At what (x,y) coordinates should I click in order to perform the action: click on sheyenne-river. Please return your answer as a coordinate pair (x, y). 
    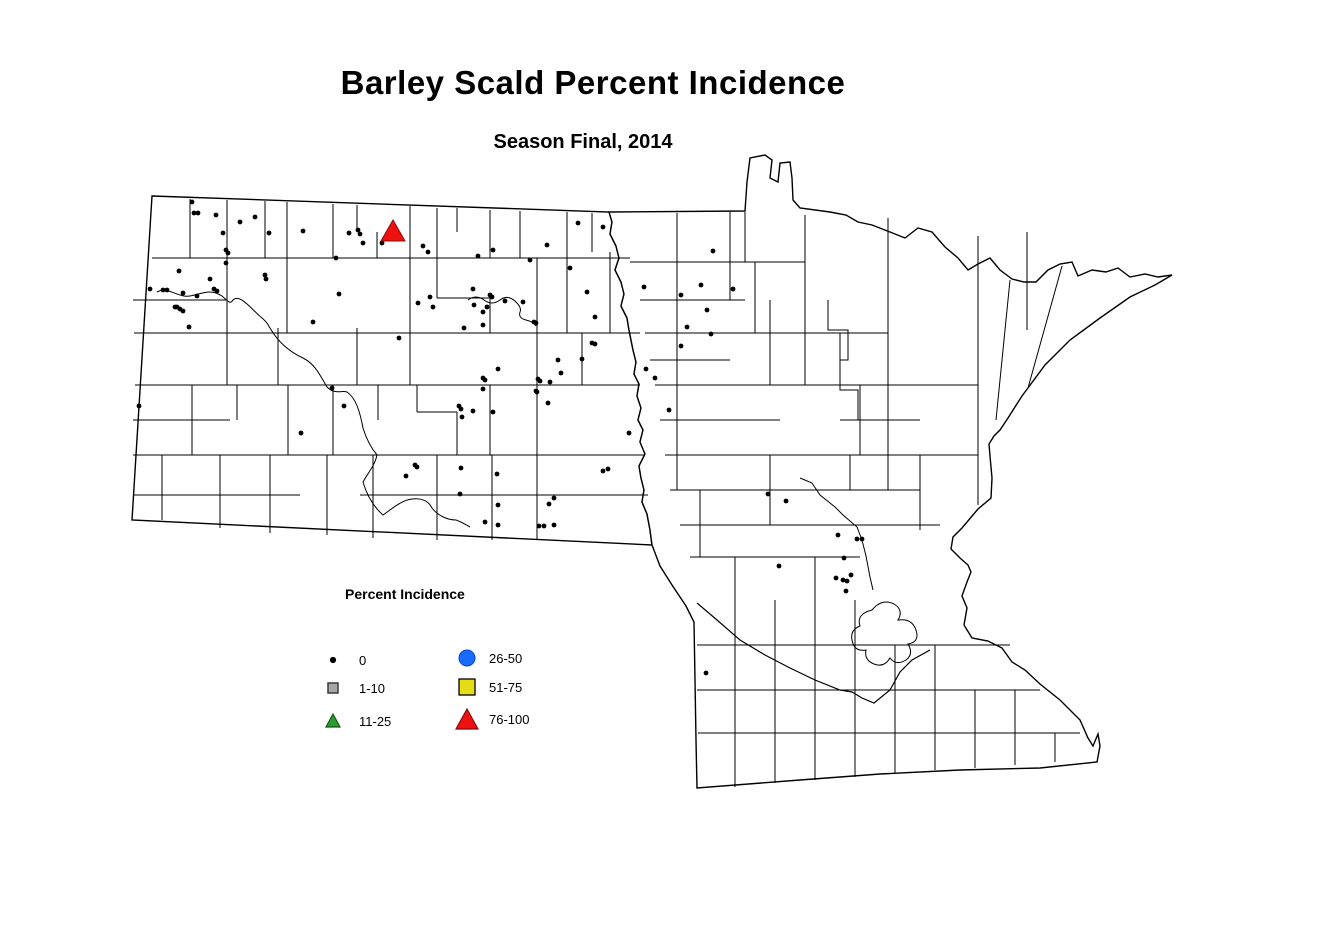
    Looking at the image, I should click on (502, 311).